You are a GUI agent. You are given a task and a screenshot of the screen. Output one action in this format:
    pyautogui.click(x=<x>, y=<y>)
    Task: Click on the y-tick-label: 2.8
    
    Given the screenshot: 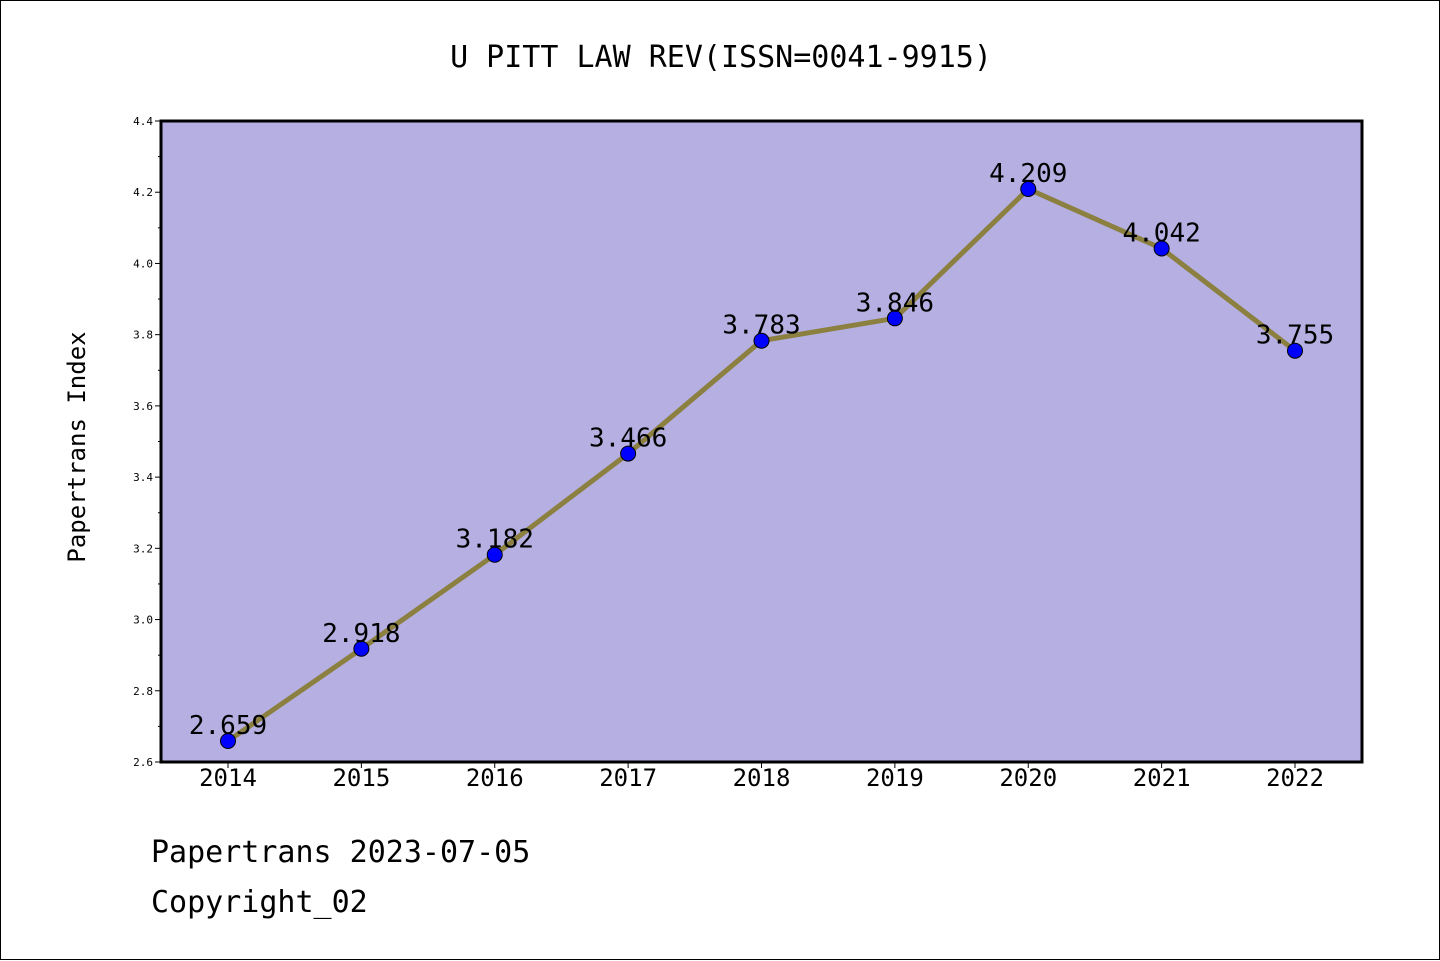 What is the action you would take?
    pyautogui.click(x=143, y=691)
    